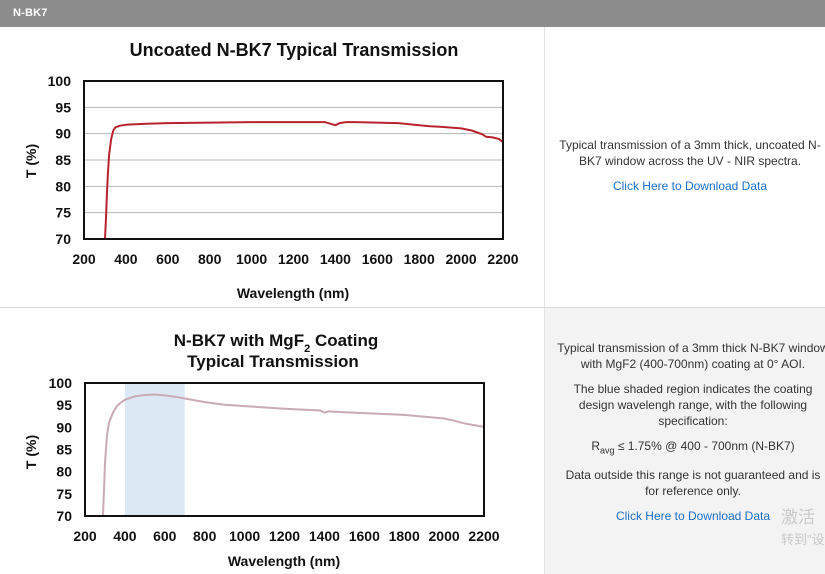  Describe the element at coordinates (544, 300) in the screenshot. I see `column-divider` at that location.